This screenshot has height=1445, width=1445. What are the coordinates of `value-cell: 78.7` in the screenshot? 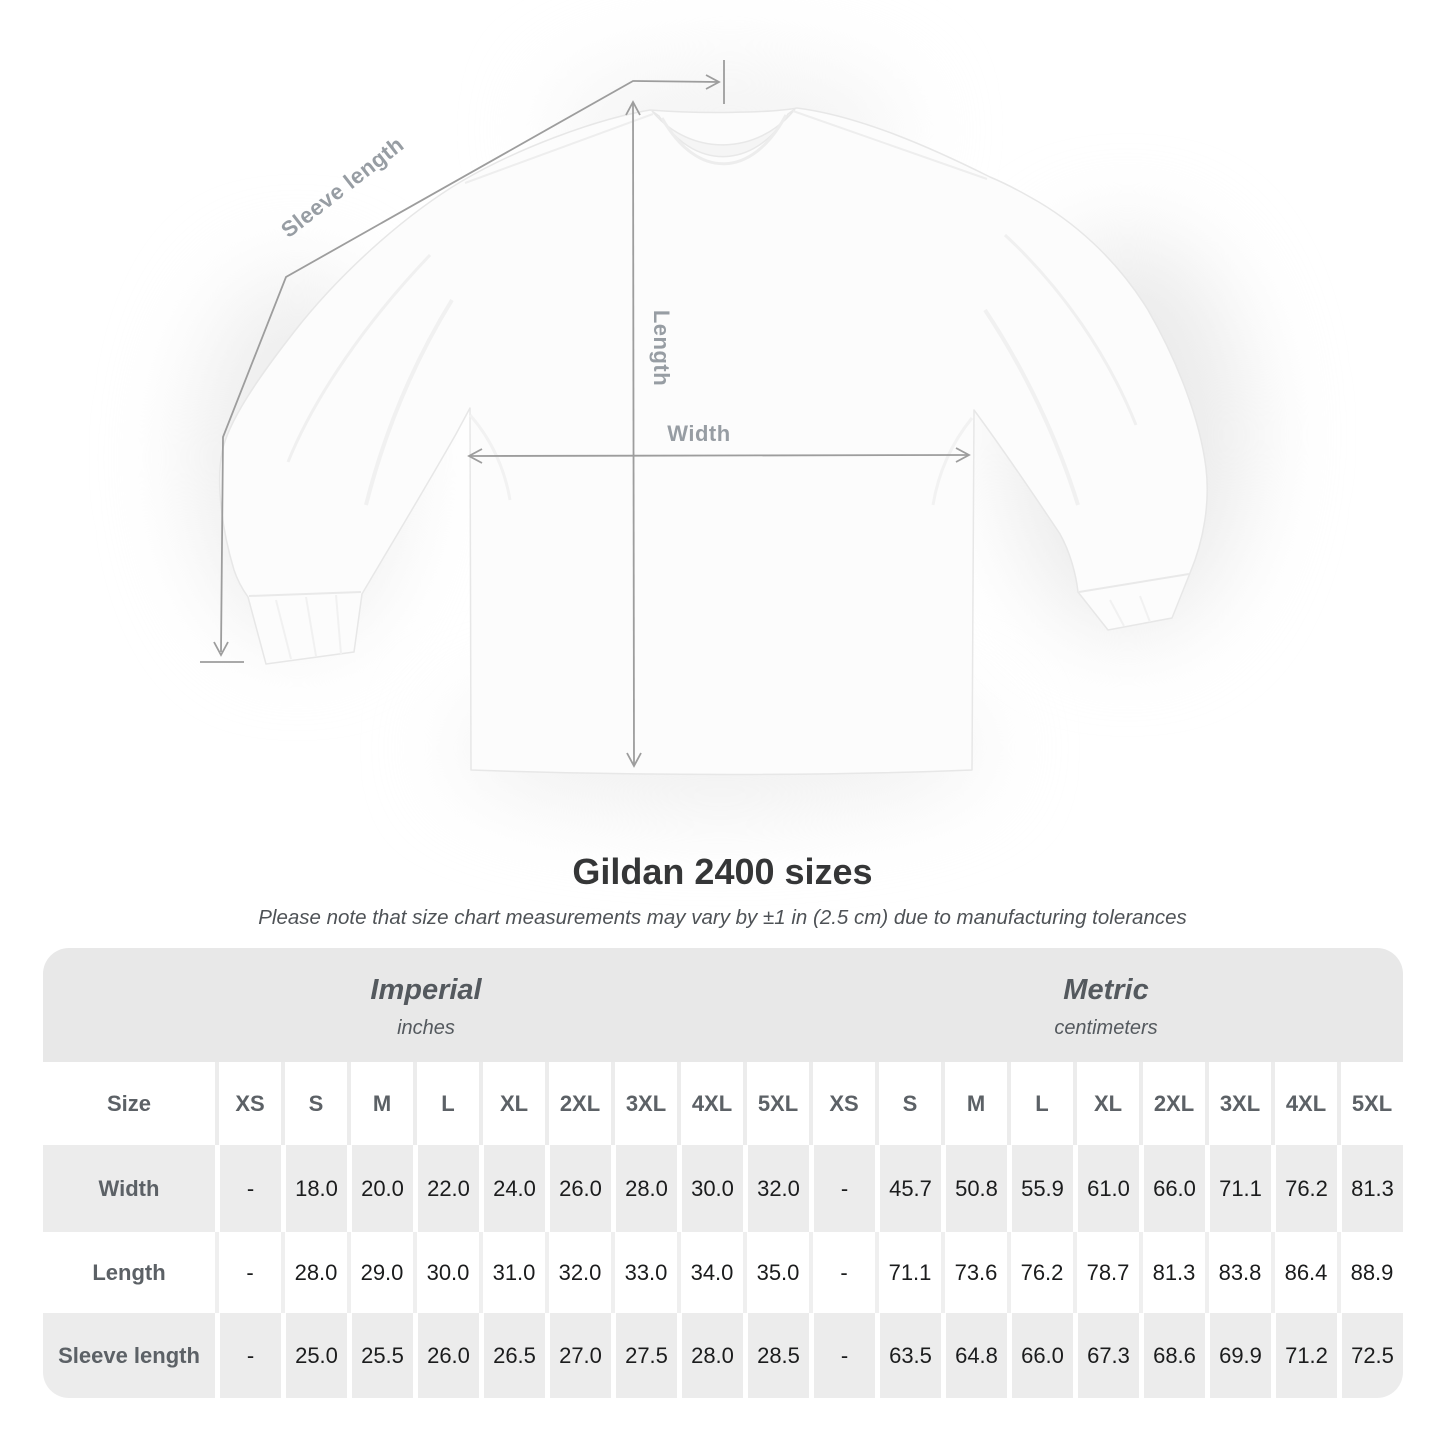 It's located at (1106, 1272).